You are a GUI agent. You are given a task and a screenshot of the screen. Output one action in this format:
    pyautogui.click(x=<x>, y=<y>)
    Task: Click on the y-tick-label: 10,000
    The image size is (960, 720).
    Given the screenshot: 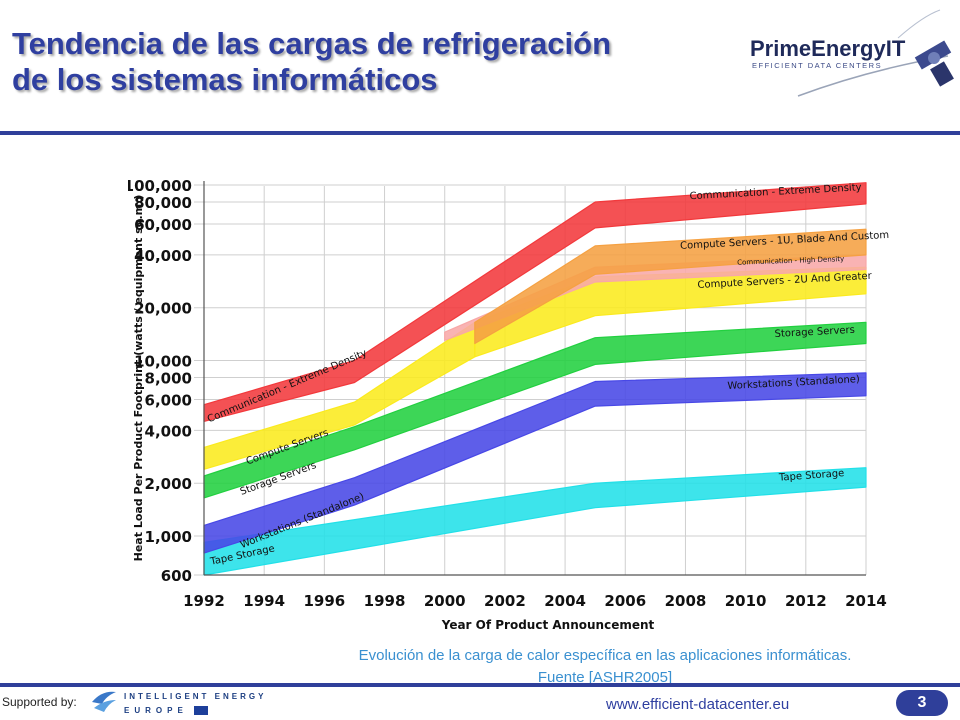 What is the action you would take?
    pyautogui.click(x=163, y=362)
    